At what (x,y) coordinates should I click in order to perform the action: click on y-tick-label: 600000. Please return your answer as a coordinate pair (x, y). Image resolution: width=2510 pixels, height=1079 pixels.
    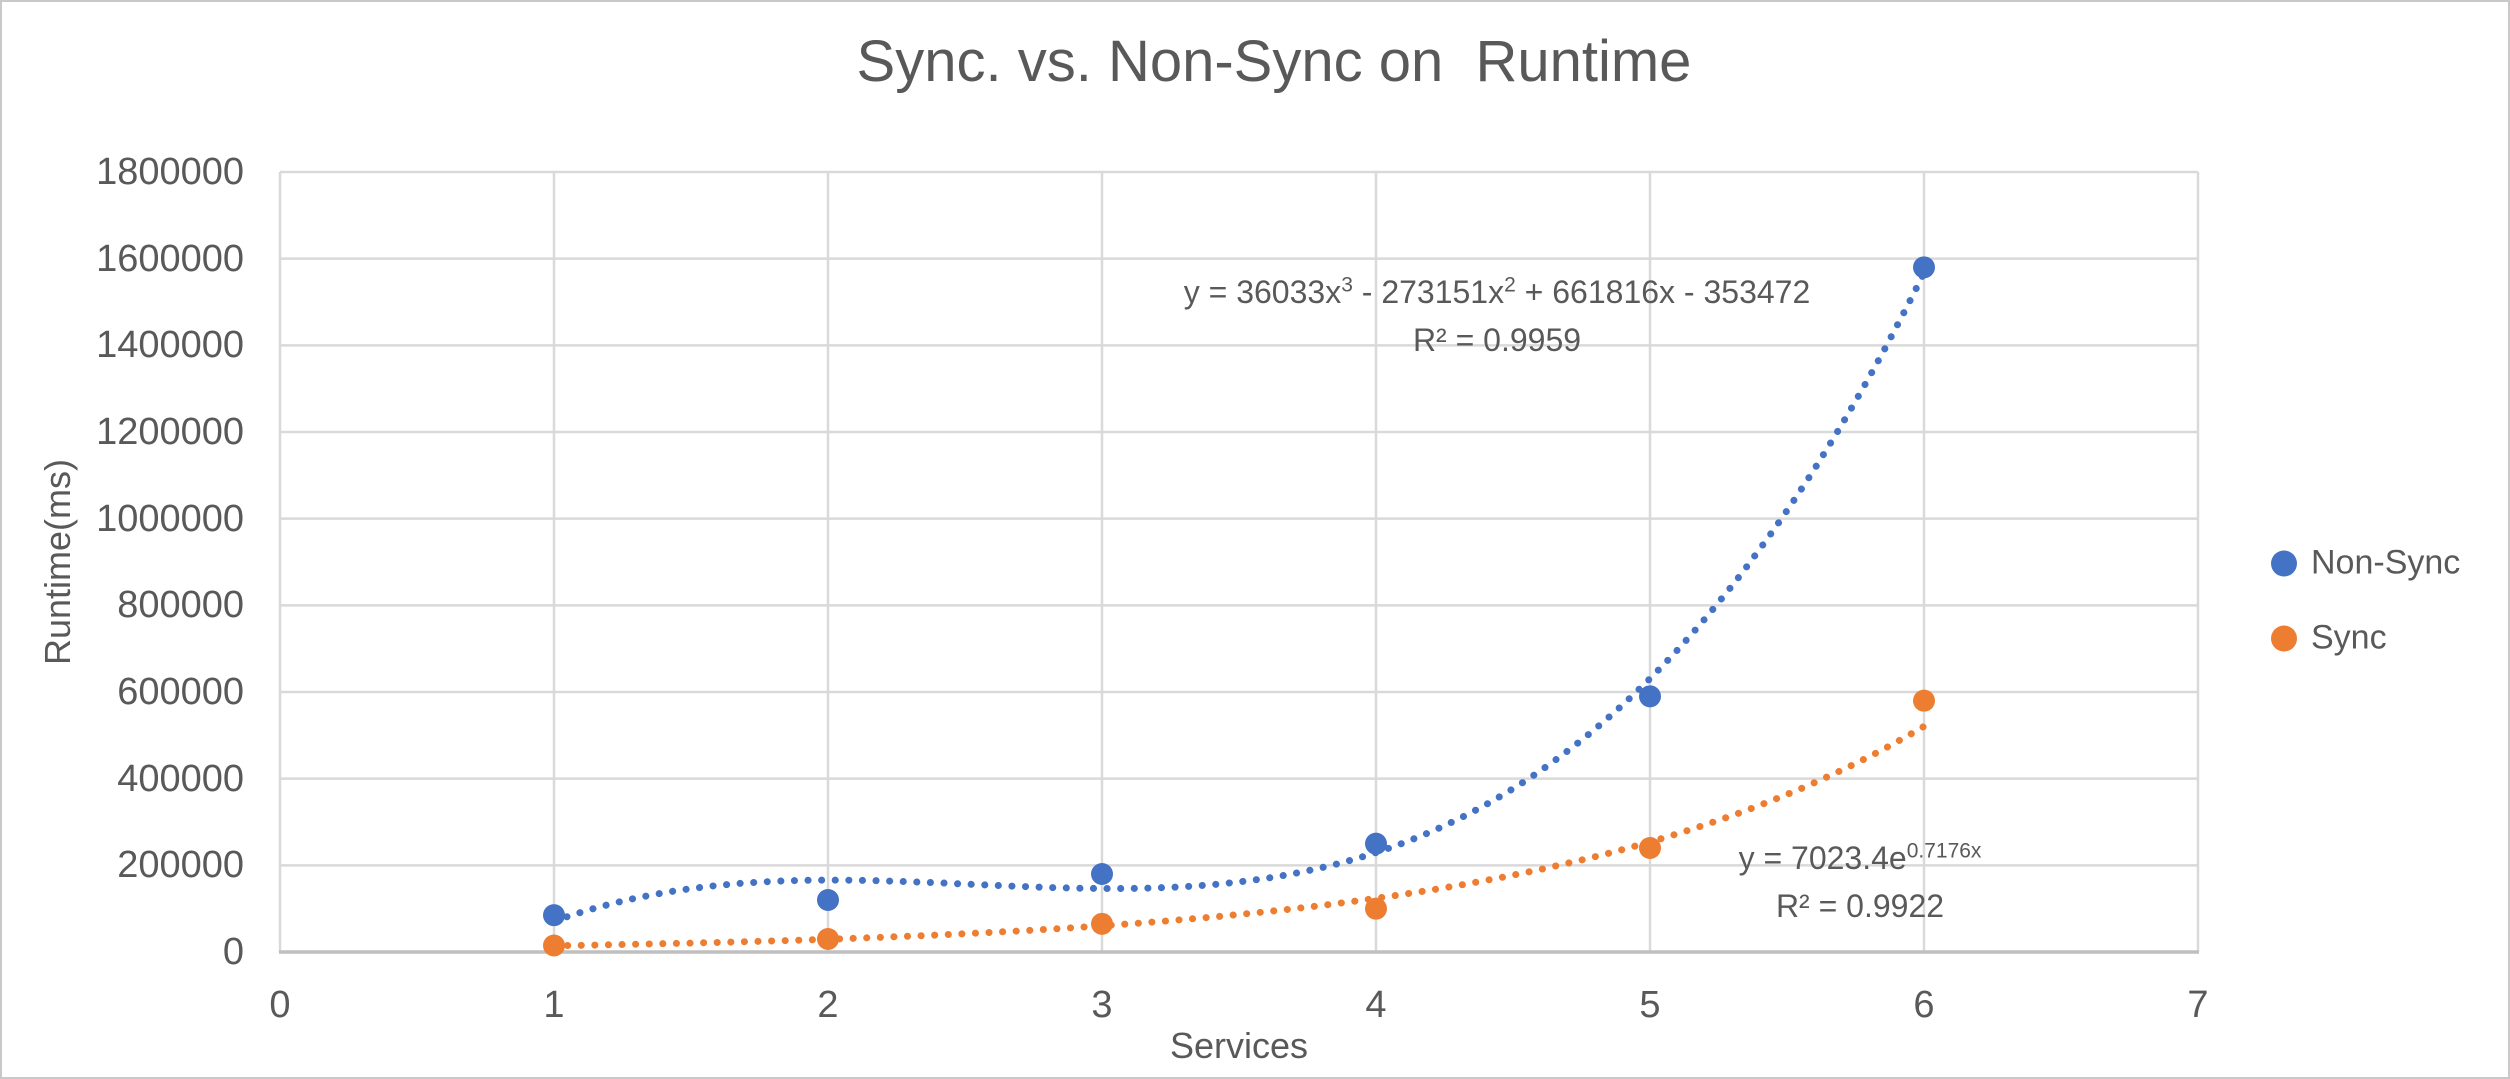
    Looking at the image, I should click on (180, 692).